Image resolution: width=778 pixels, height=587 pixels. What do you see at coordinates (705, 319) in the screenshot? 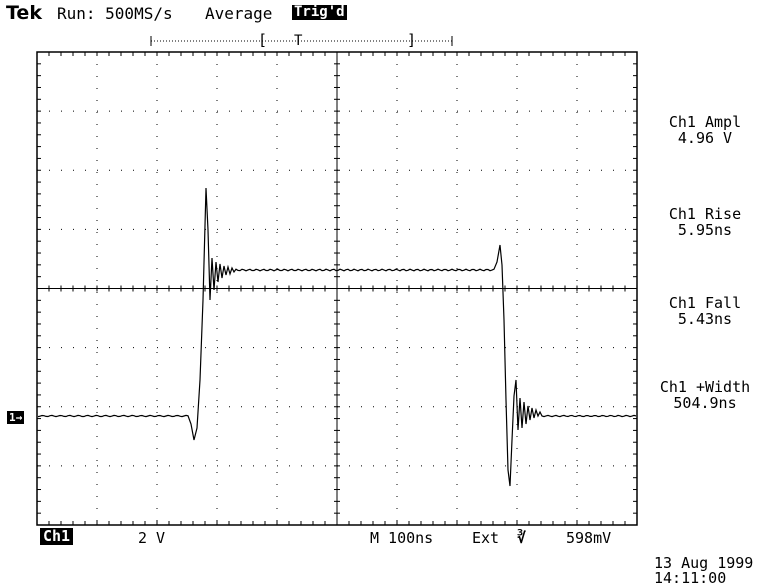
I see `measurement-value: 5.43ns` at bounding box center [705, 319].